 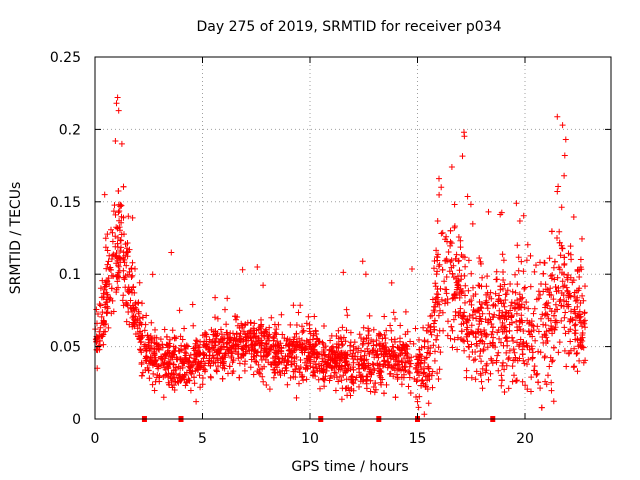 What do you see at coordinates (65, 348) in the screenshot?
I see `y-tick-label: 0.05` at bounding box center [65, 348].